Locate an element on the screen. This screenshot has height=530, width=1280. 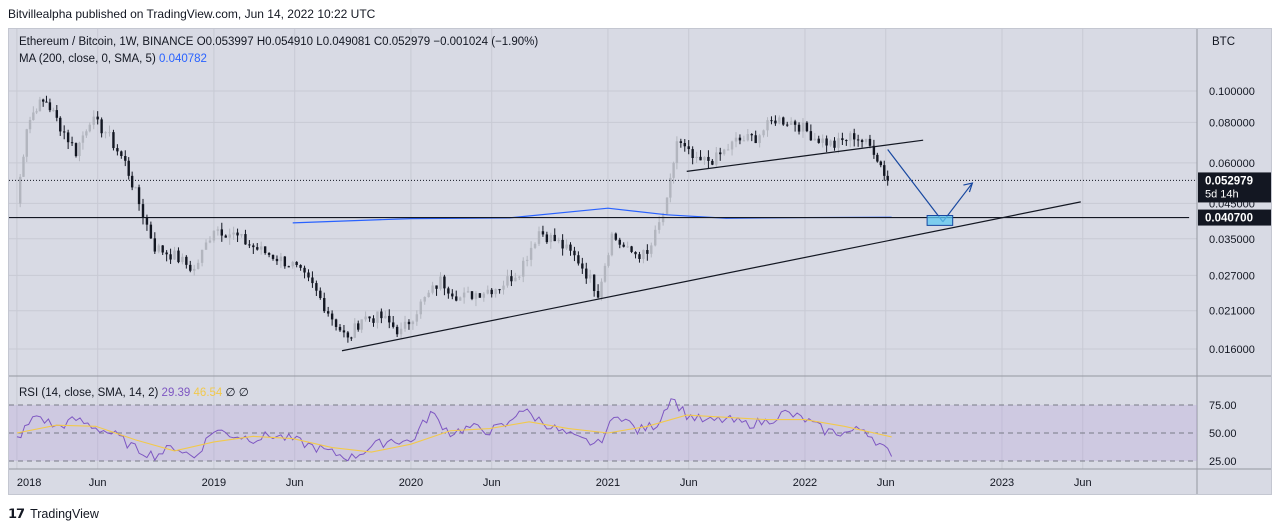
x-tick-label: 2022 is located at coordinates (805, 483).